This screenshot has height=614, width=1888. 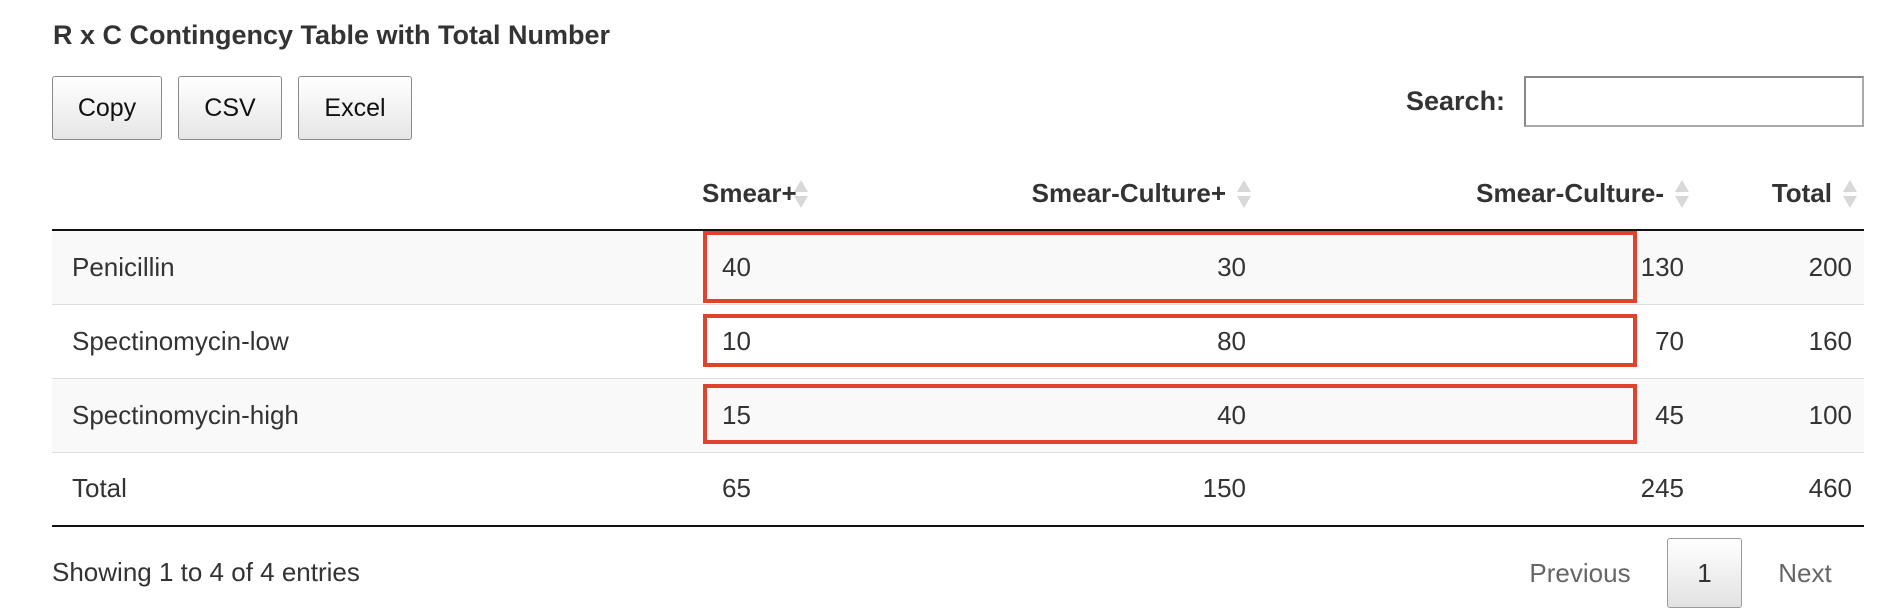 I want to click on column-header-label: Smear-Culture+, so click(x=1128, y=193).